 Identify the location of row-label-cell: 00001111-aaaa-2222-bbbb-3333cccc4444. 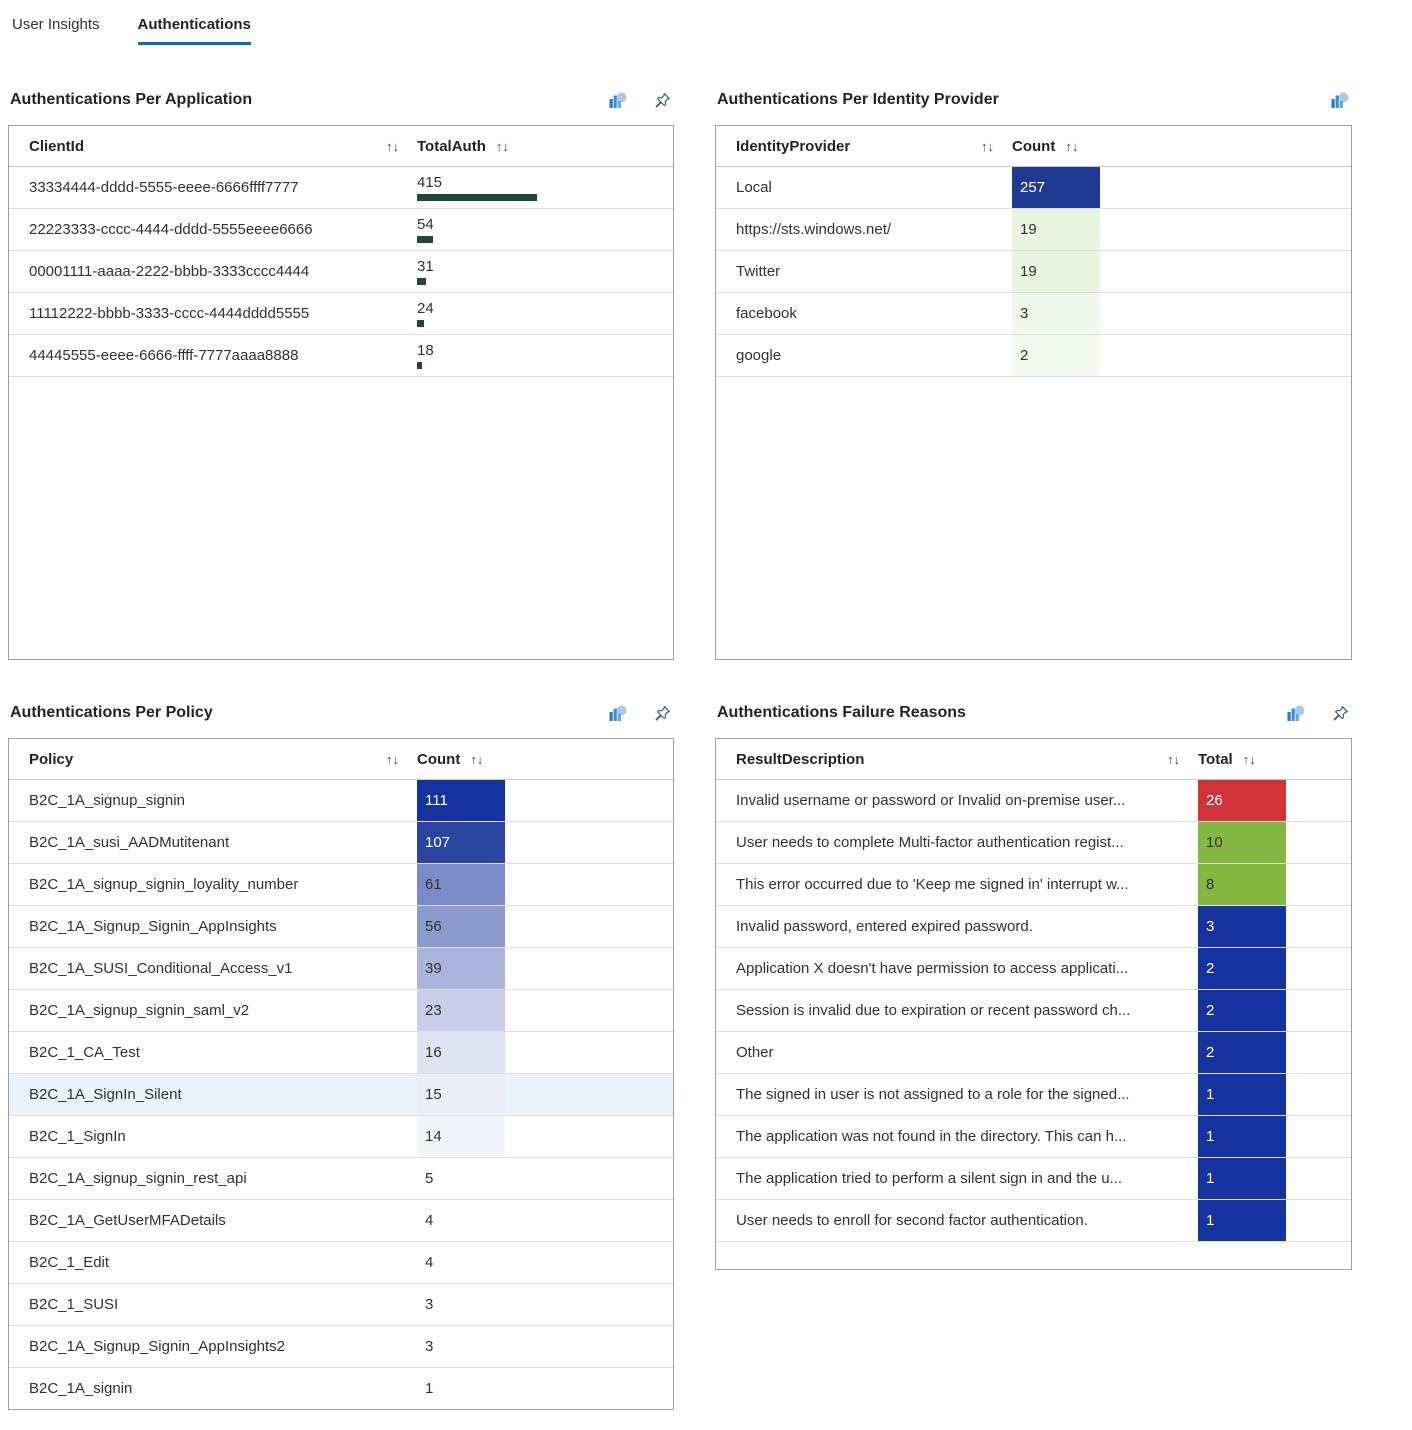
(213, 271).